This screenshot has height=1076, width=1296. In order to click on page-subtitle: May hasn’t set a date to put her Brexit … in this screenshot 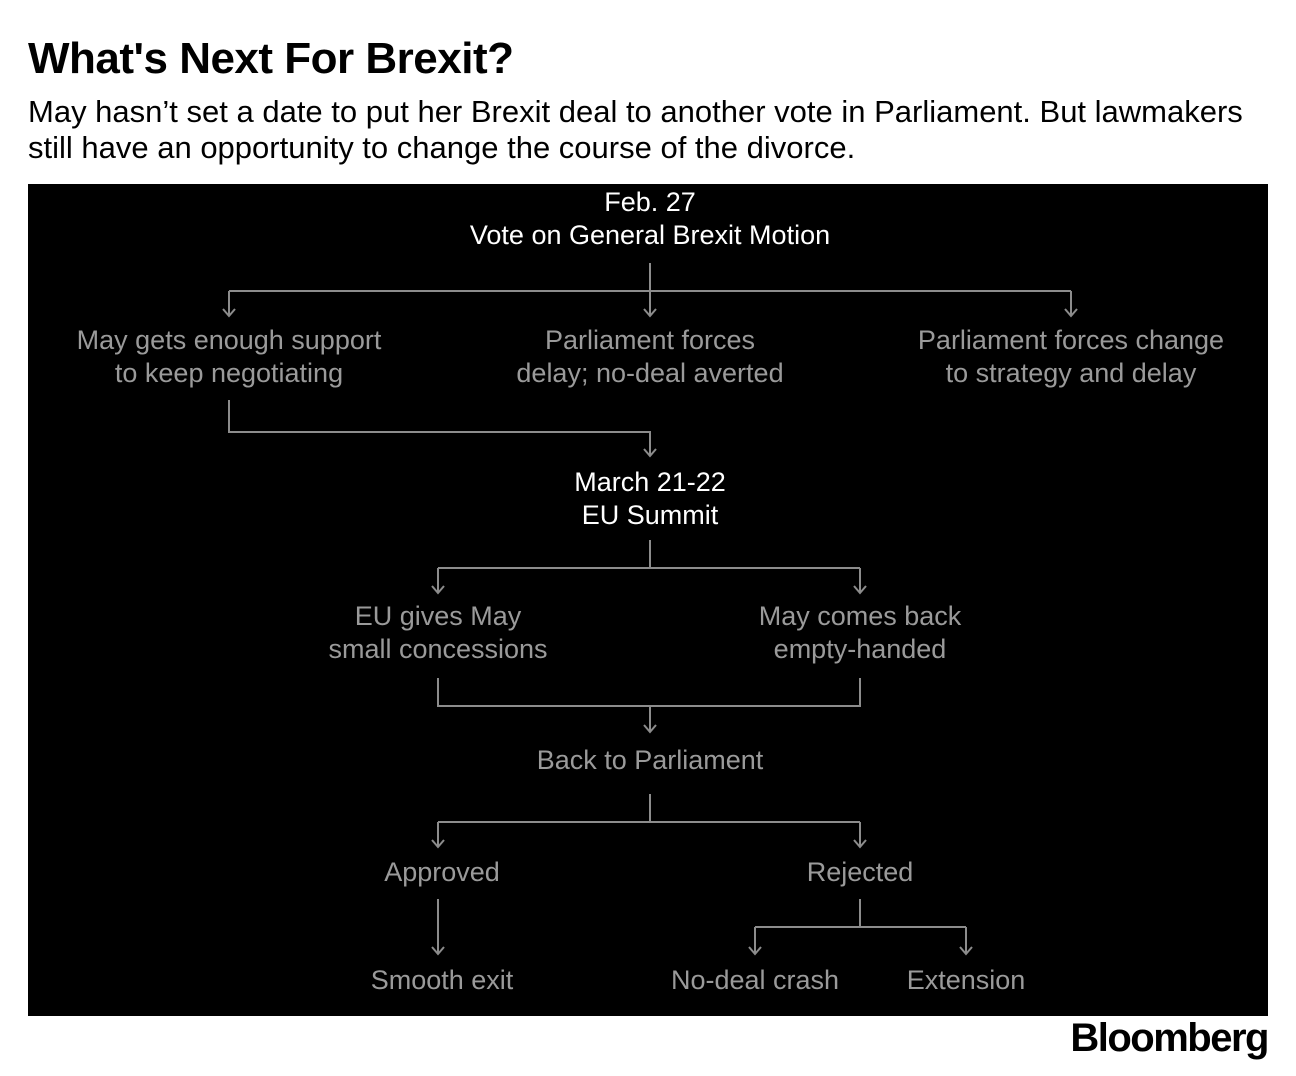, I will do `click(635, 129)`.